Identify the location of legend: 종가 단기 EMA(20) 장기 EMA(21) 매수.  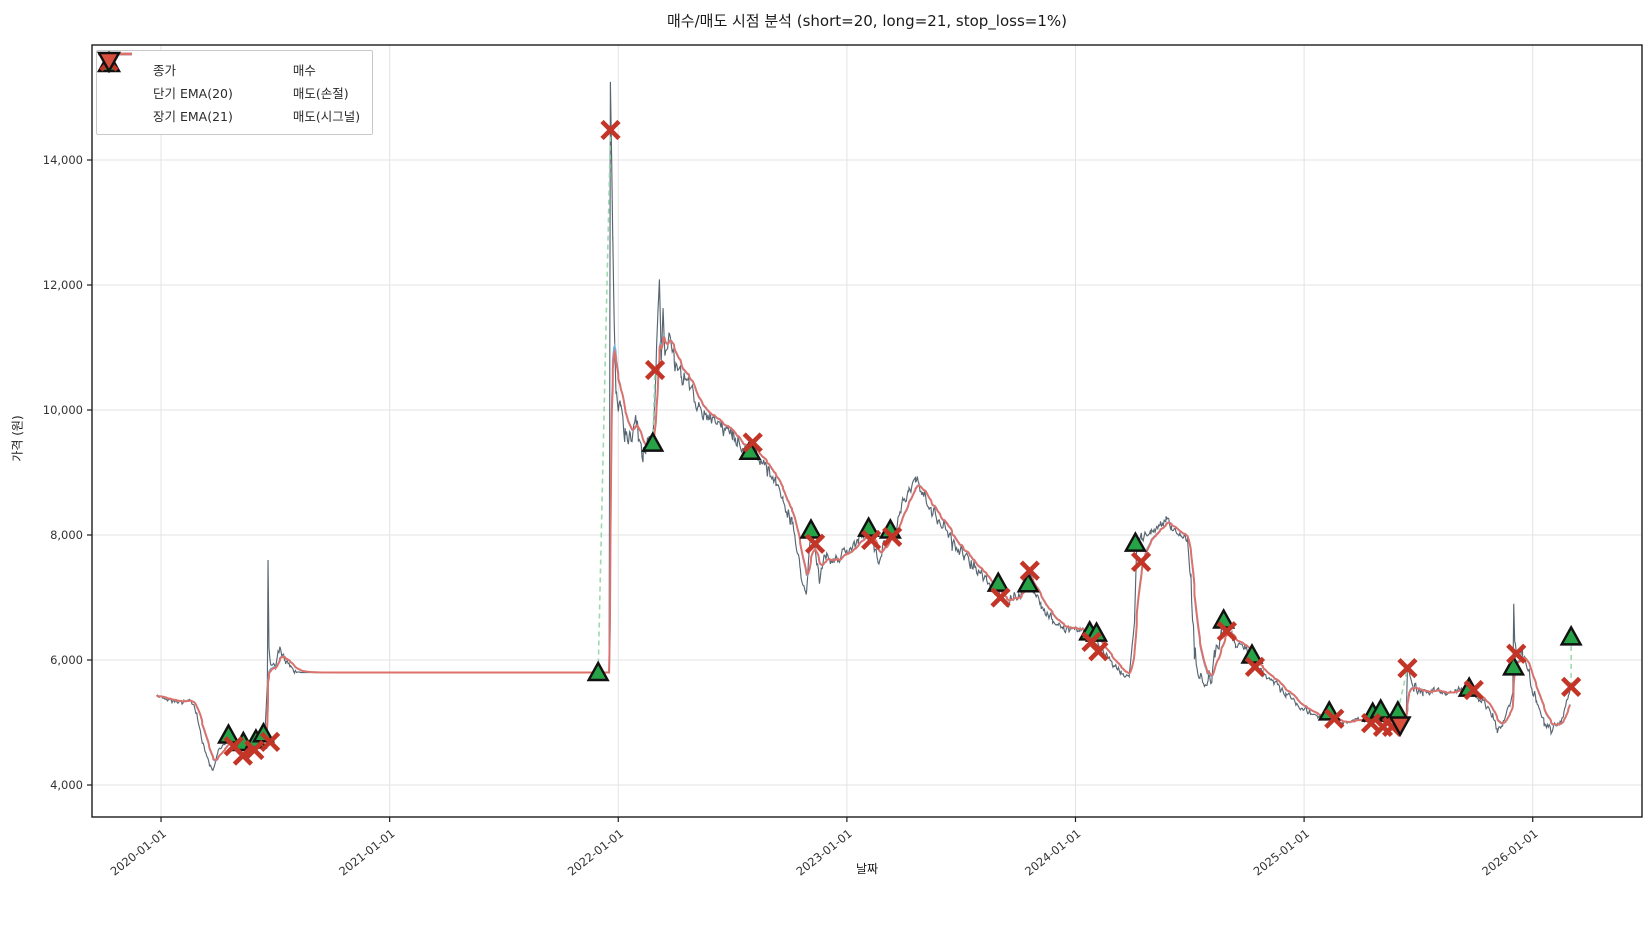
(235, 92).